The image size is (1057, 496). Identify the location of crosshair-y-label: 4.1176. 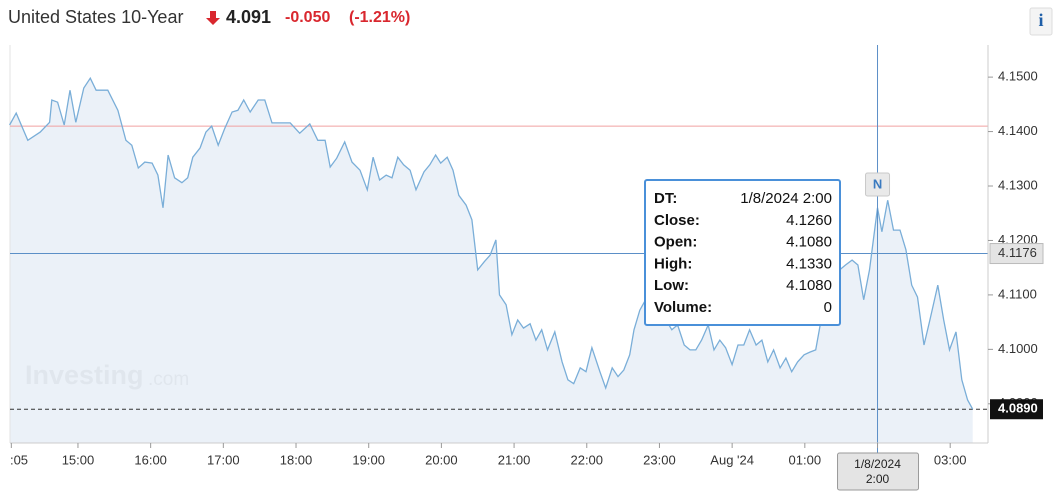
(1017, 252).